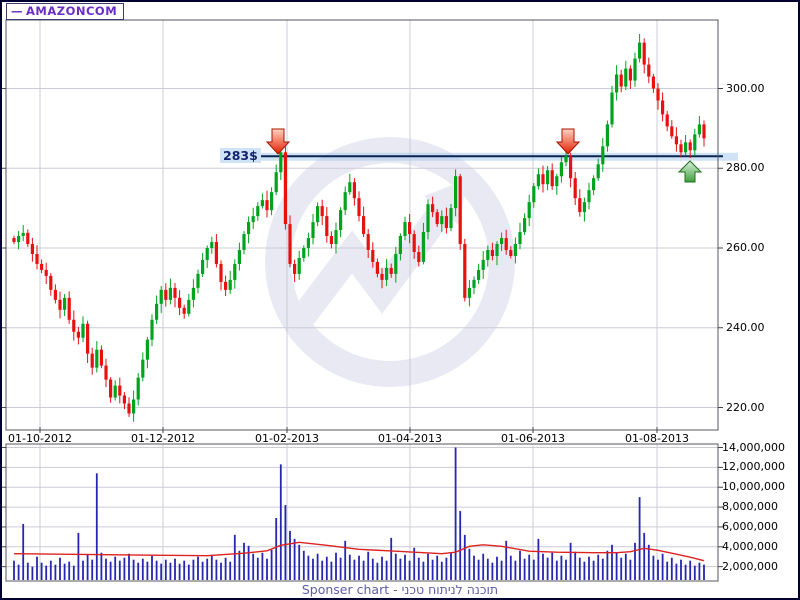 This screenshot has height=600, width=800. I want to click on volume-axis-tick-label: 4,000,000, so click(750, 546).